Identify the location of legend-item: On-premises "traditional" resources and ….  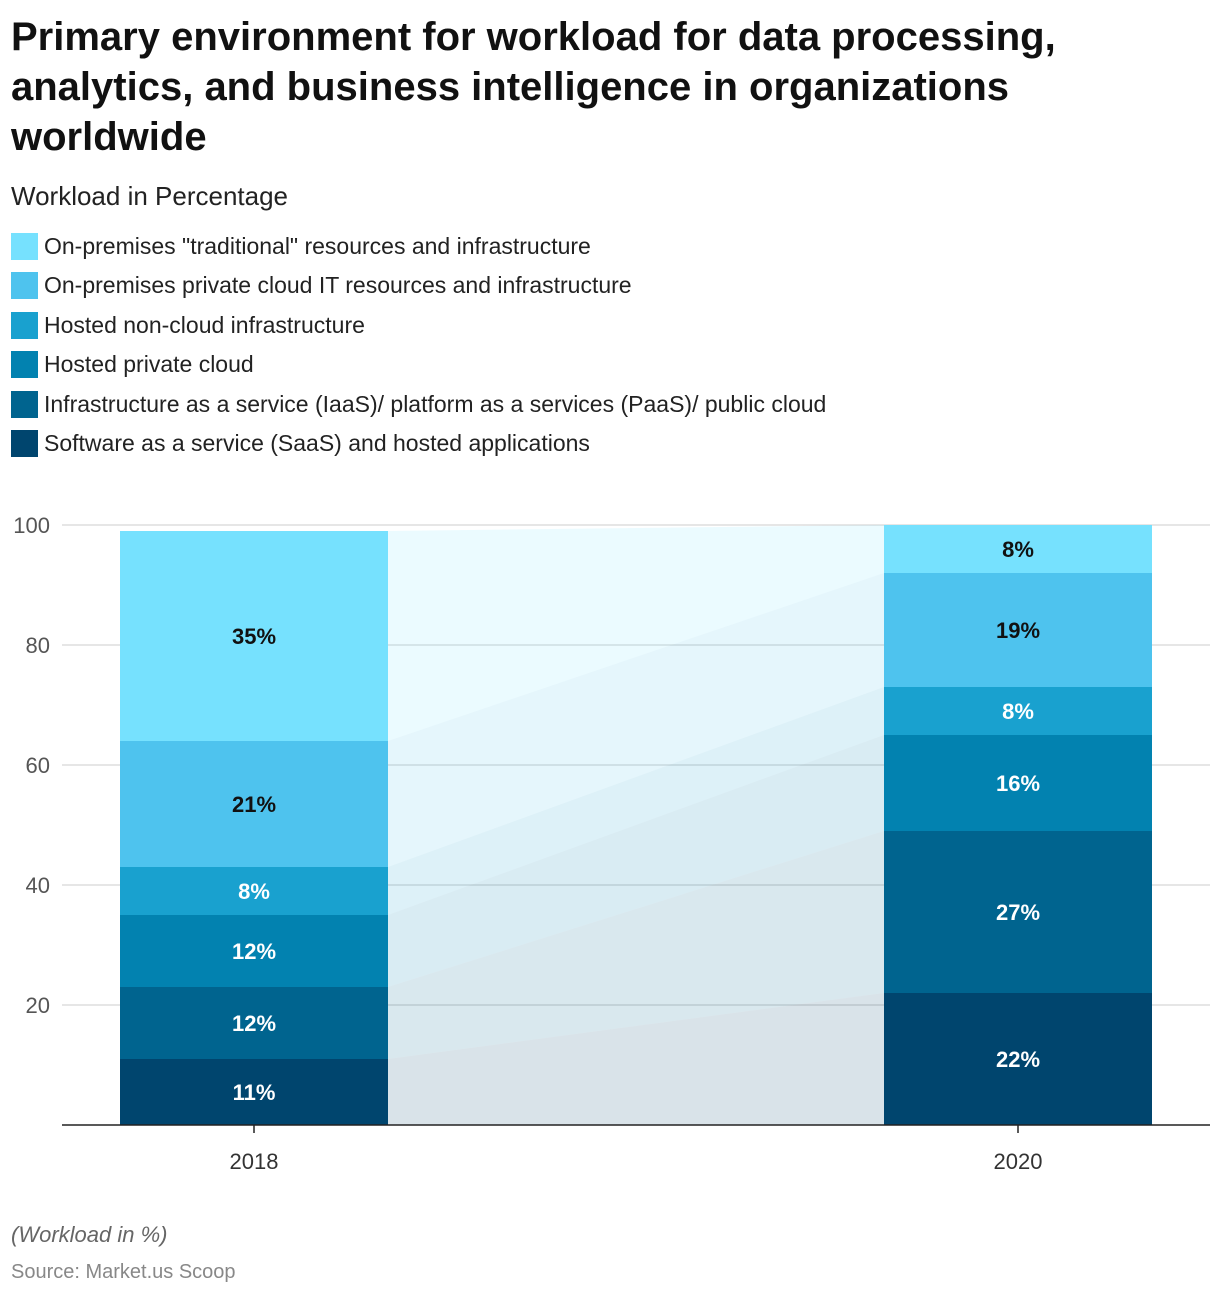
(418, 246).